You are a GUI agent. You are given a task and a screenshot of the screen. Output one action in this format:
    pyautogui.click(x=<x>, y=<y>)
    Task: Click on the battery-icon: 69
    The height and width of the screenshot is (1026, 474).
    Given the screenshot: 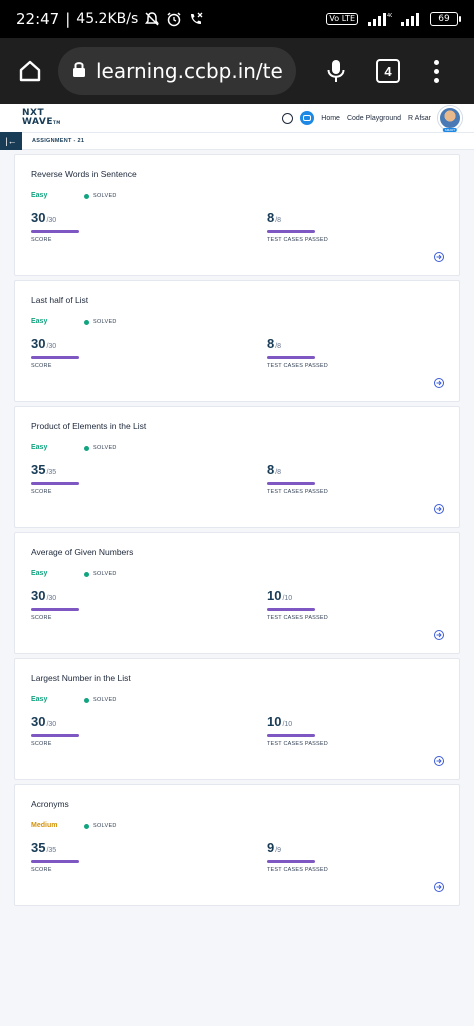 What is the action you would take?
    pyautogui.click(x=445, y=19)
    